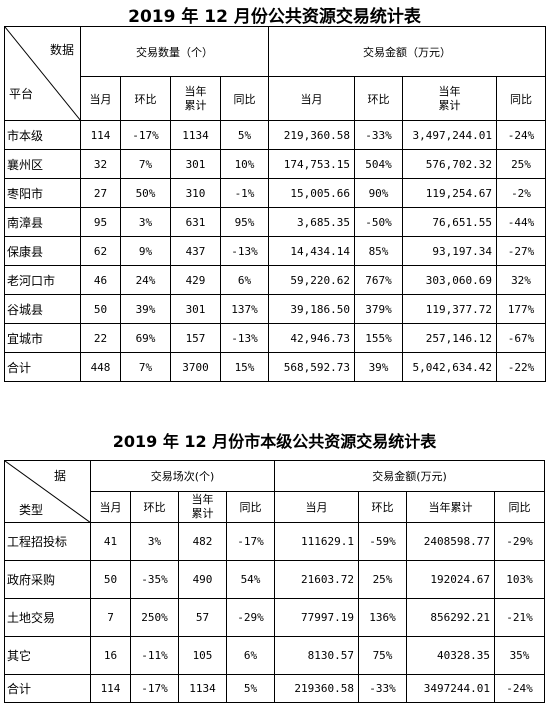 This screenshot has width=549, height=710. Describe the element at coordinates (382, 617) in the screenshot. I see `table2-cell: 136%` at that location.